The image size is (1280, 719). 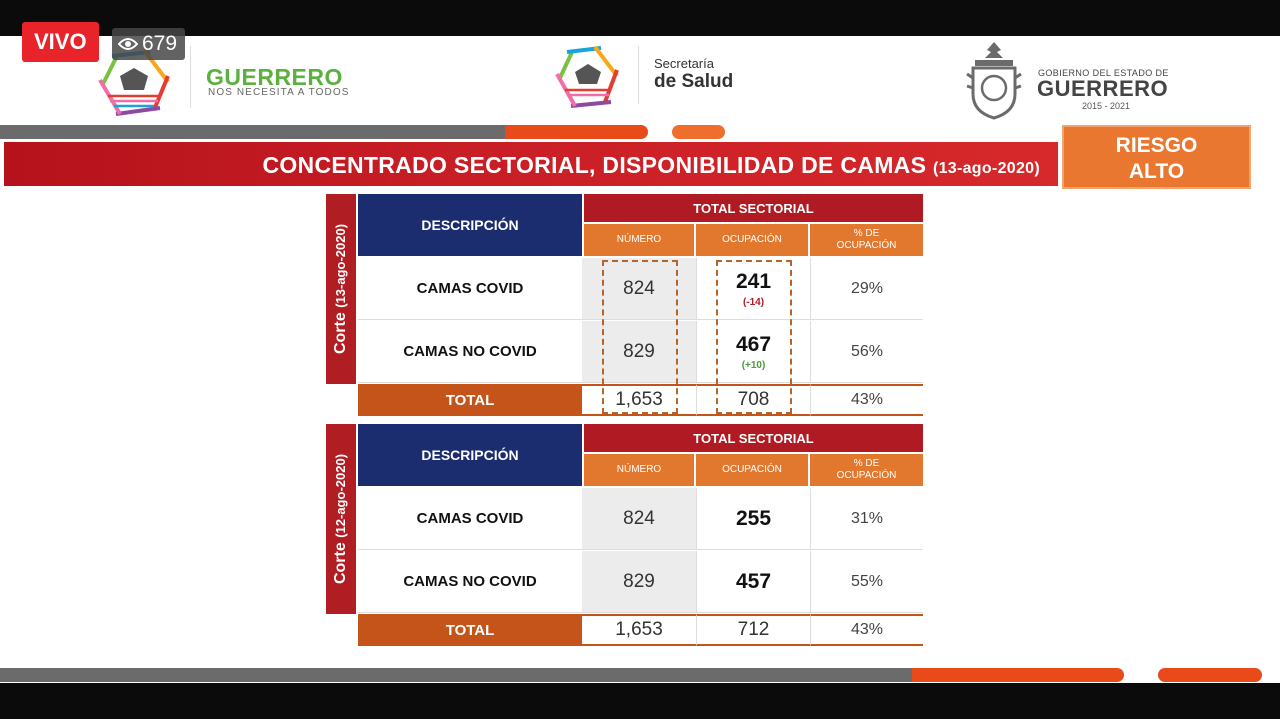 I want to click on gobierno-label: GOBIERNO DEL ESTADO DE, so click(x=1103, y=73).